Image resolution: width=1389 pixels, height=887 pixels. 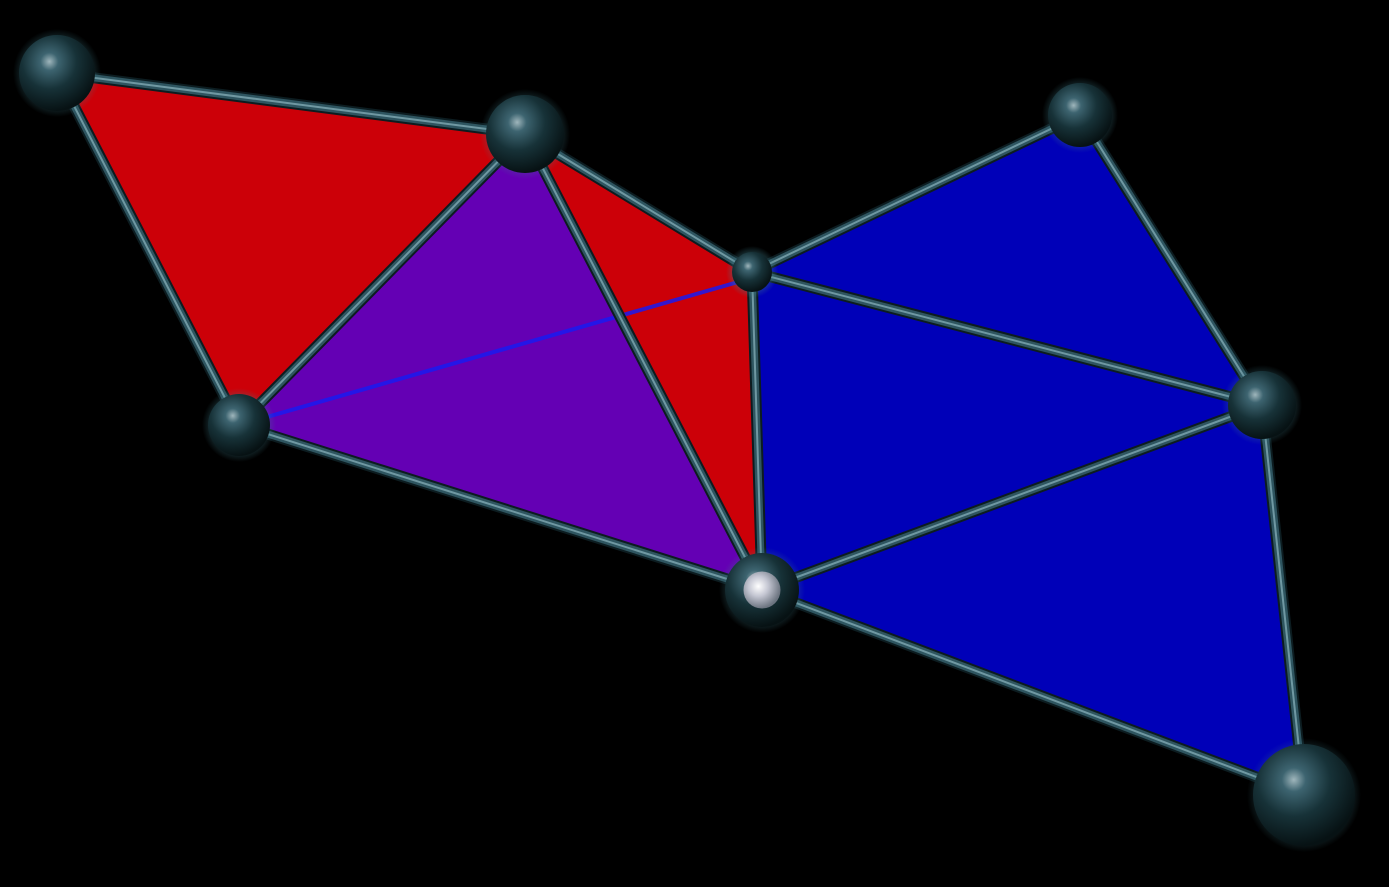 I want to click on highlighted-node, so click(x=762, y=590).